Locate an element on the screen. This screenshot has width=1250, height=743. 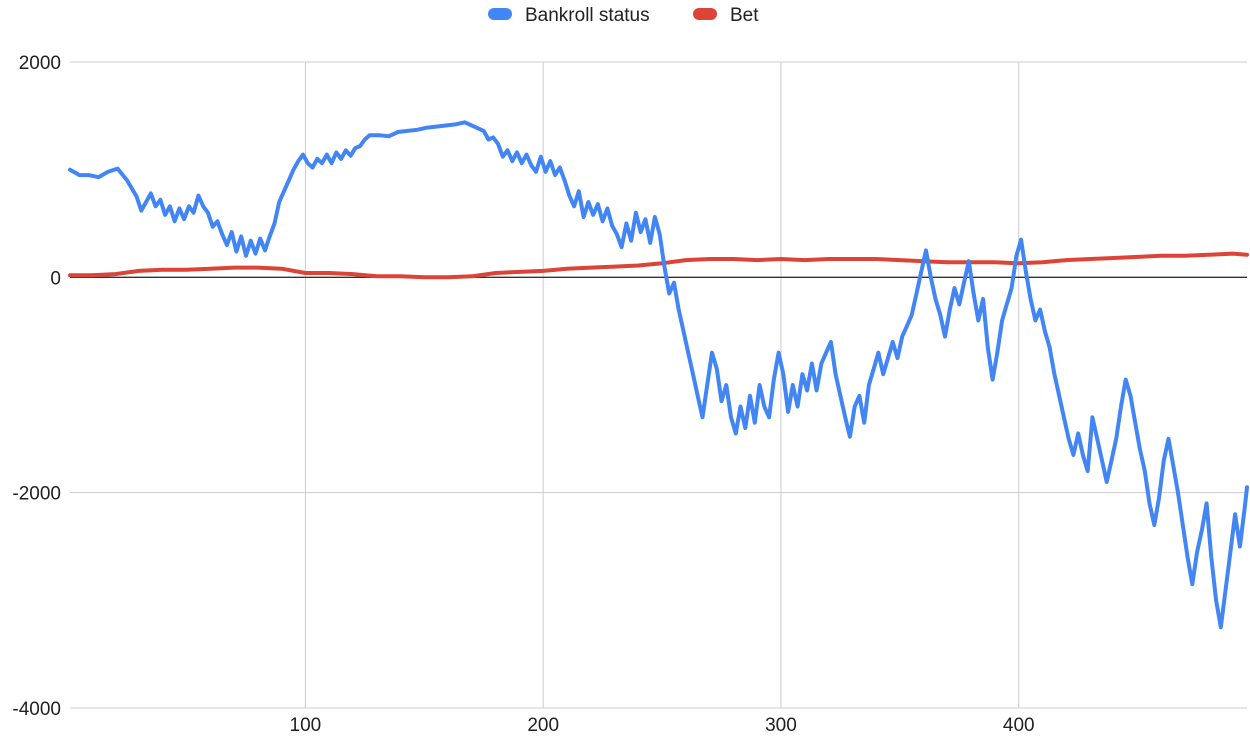
y-tick-label: -2000 is located at coordinates (36, 494).